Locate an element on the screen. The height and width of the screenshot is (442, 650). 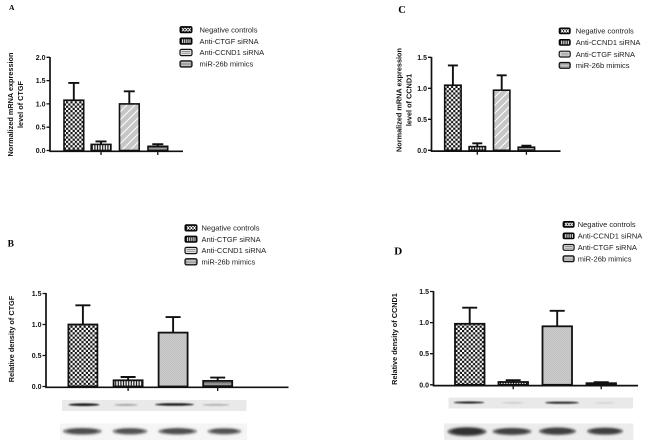
svg-text: A is located at coordinates (12, 7).